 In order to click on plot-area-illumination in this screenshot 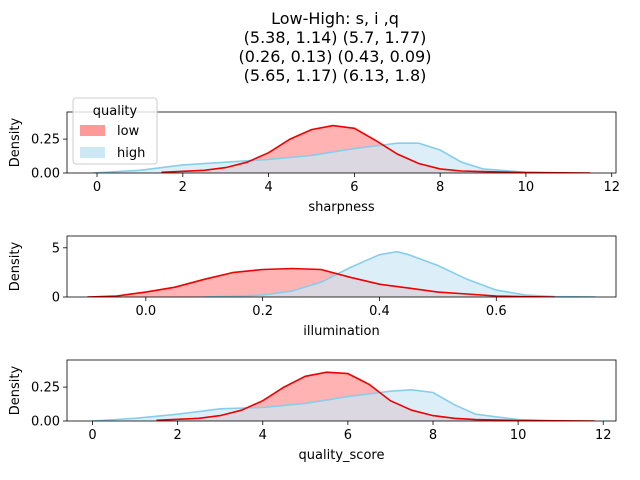, I will do `click(341, 273)`.